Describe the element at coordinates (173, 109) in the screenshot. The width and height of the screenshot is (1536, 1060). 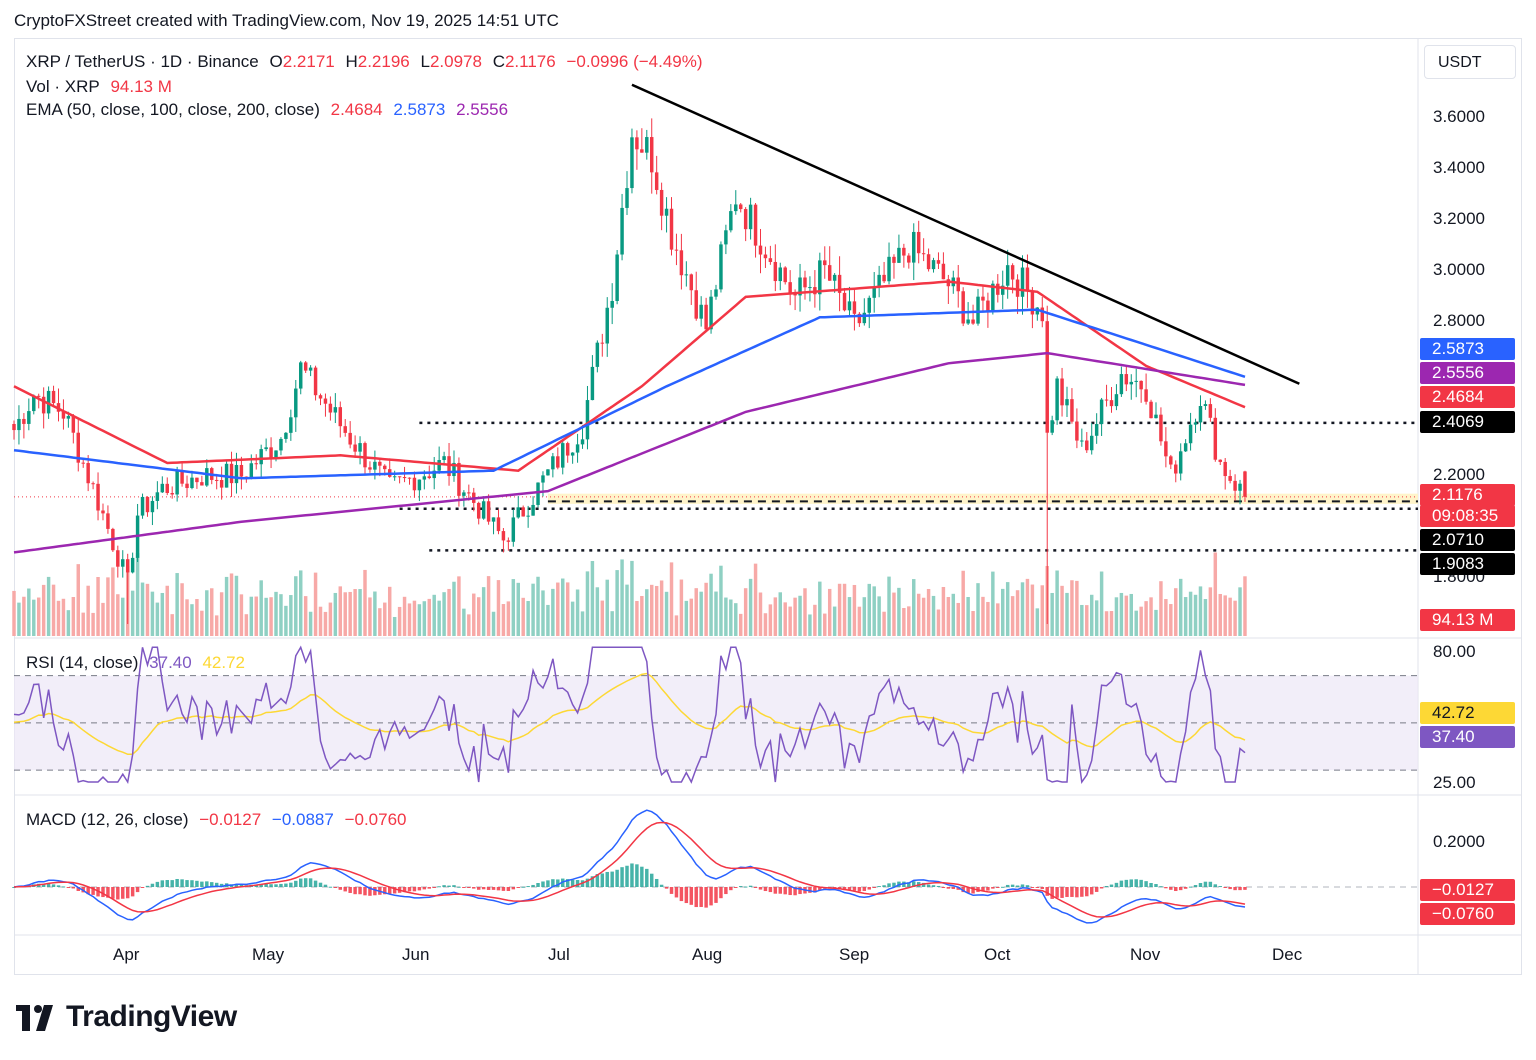
I see `legend-ema-label: EMA (50, close, 100, close, 200, close)` at that location.